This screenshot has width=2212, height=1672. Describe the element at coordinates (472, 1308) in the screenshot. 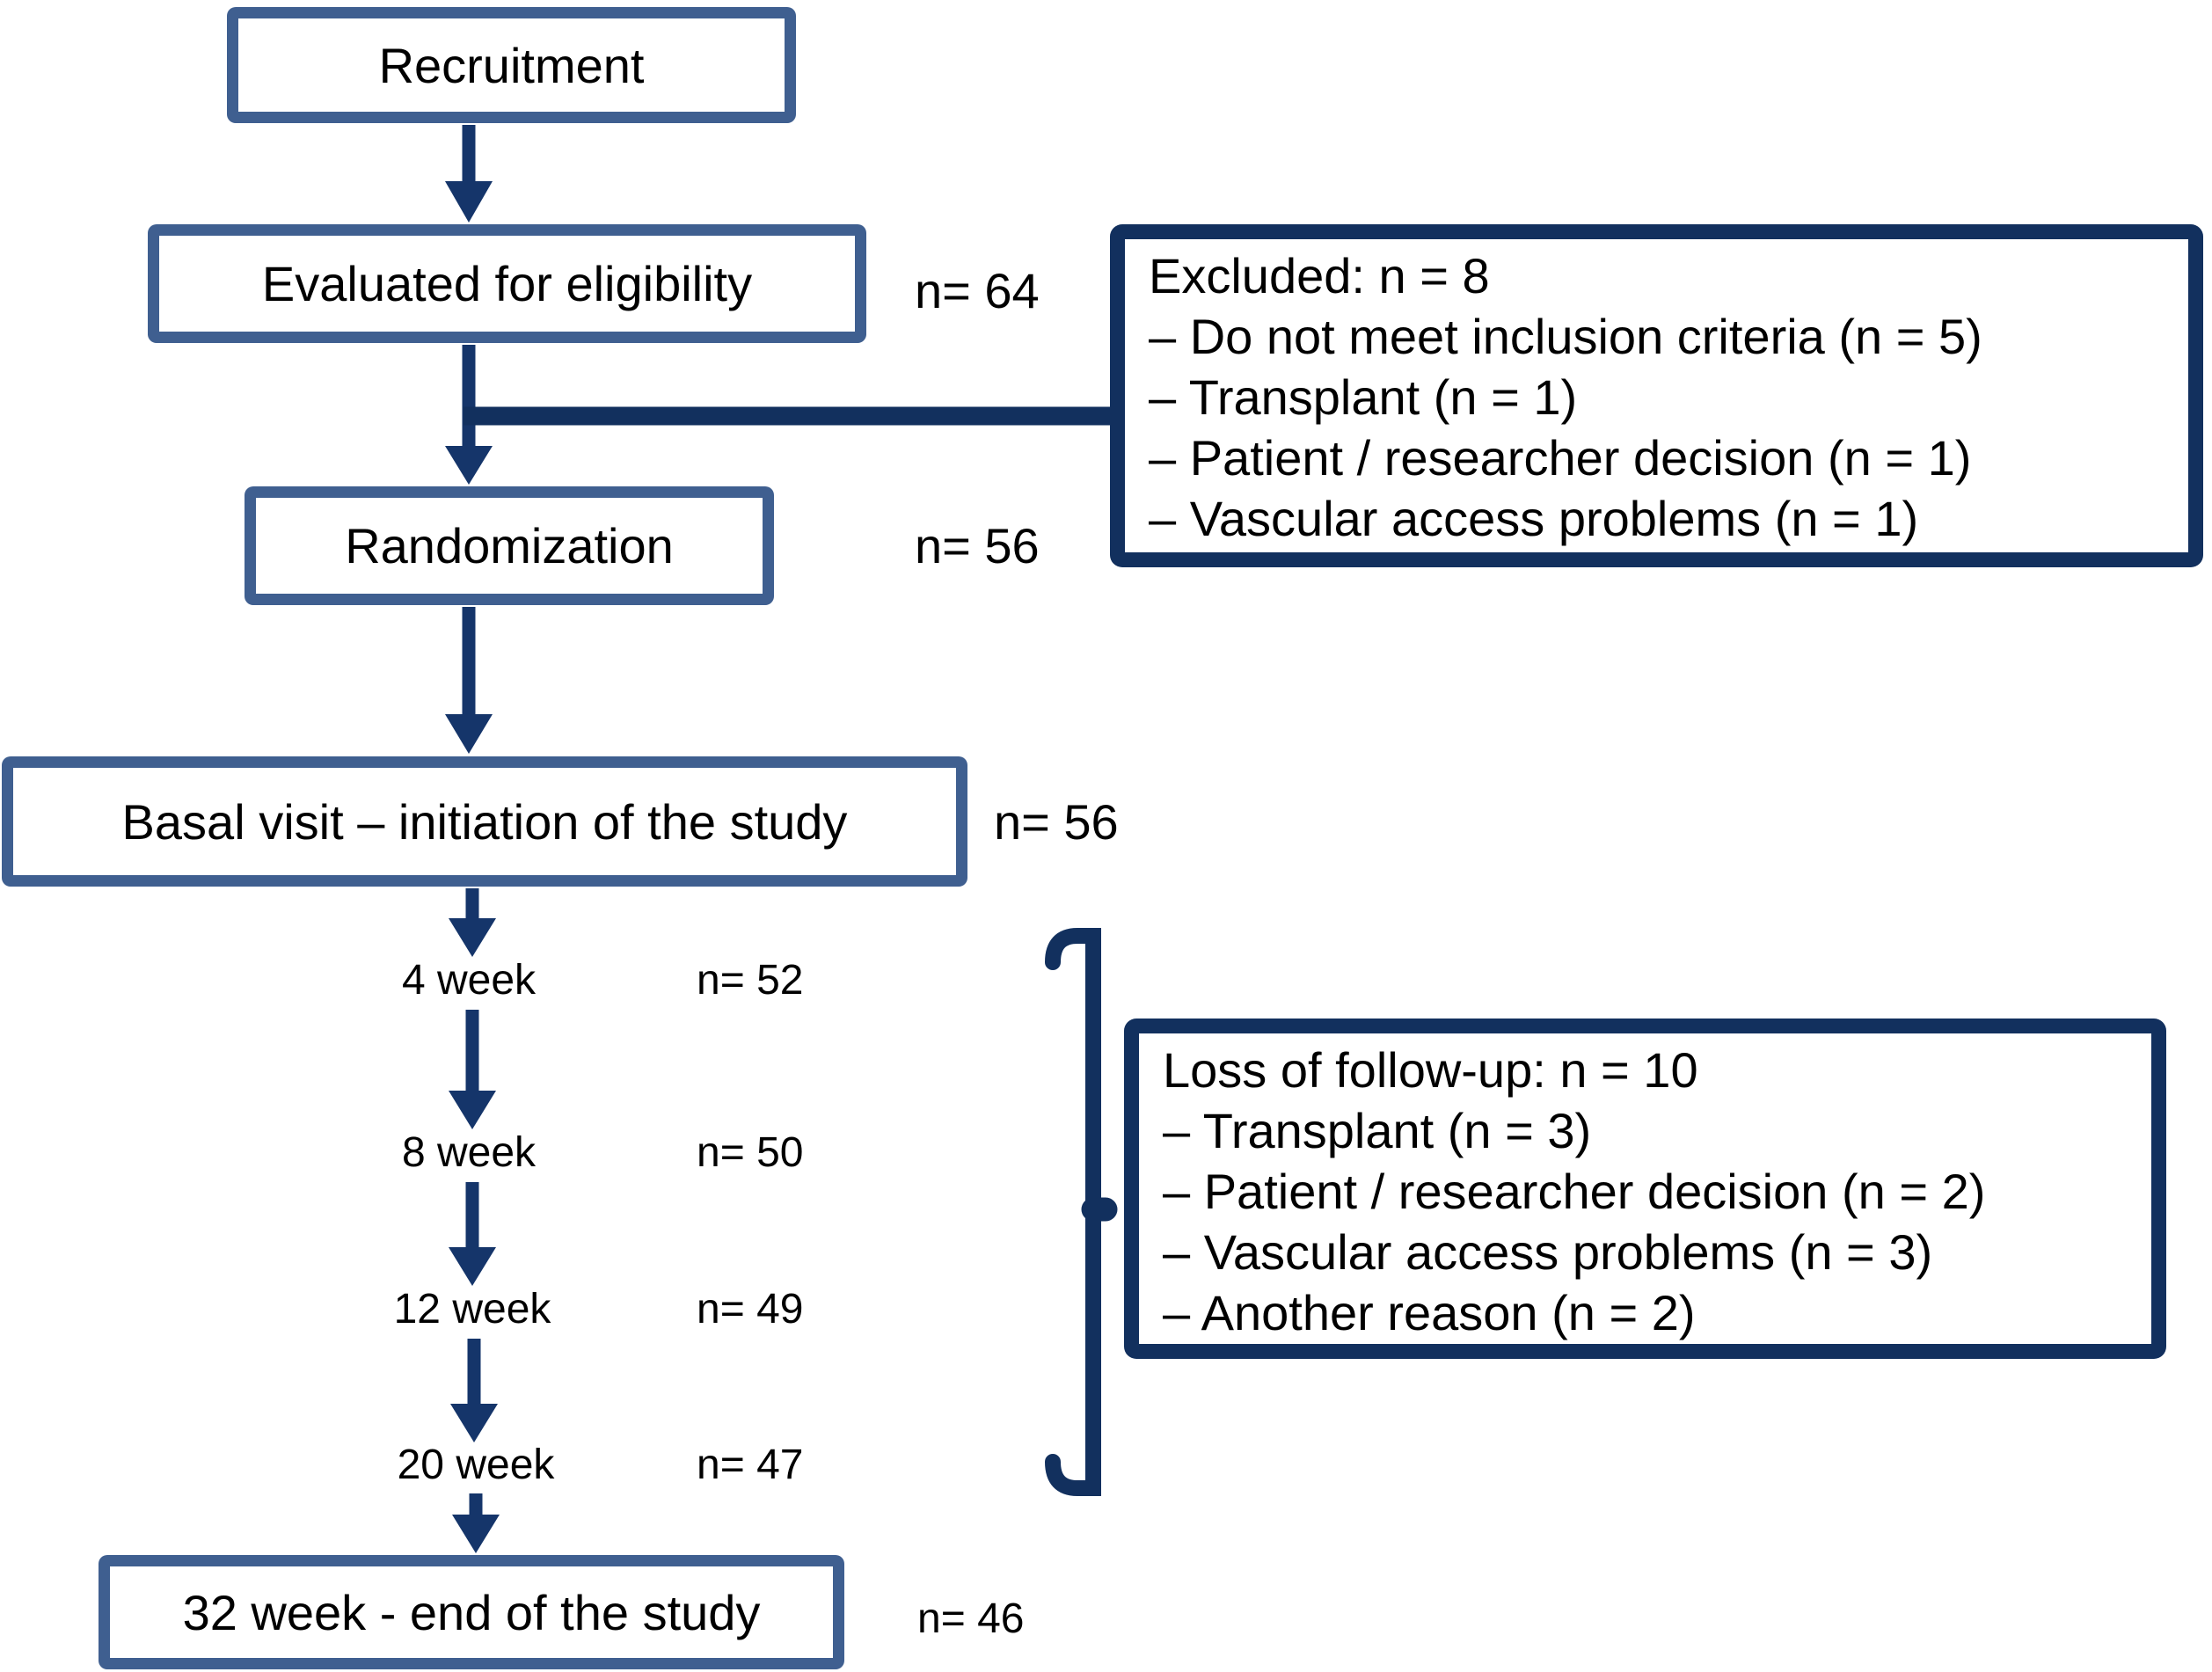

I see `step-week12-label: 12 week` at that location.